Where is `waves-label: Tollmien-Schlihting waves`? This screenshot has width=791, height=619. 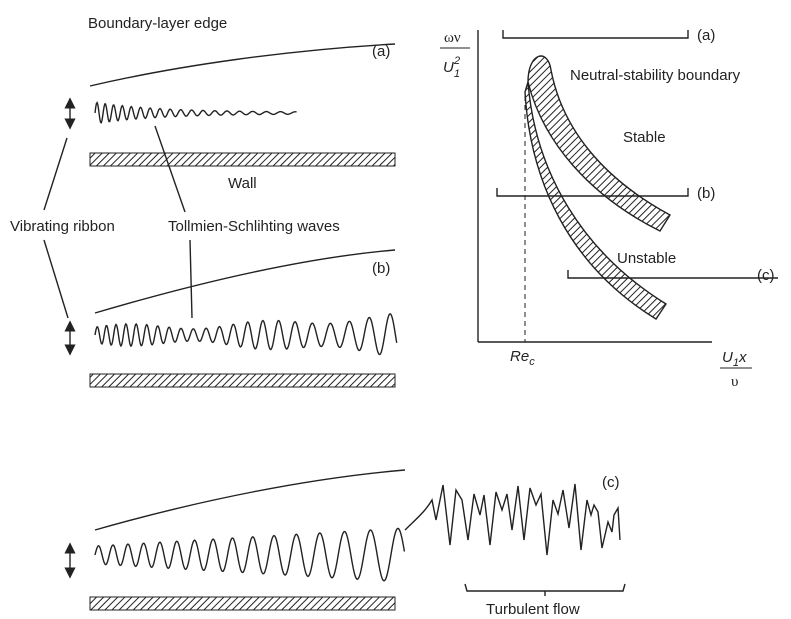
waves-label: Tollmien-Schlihting waves is located at coordinates (254, 226).